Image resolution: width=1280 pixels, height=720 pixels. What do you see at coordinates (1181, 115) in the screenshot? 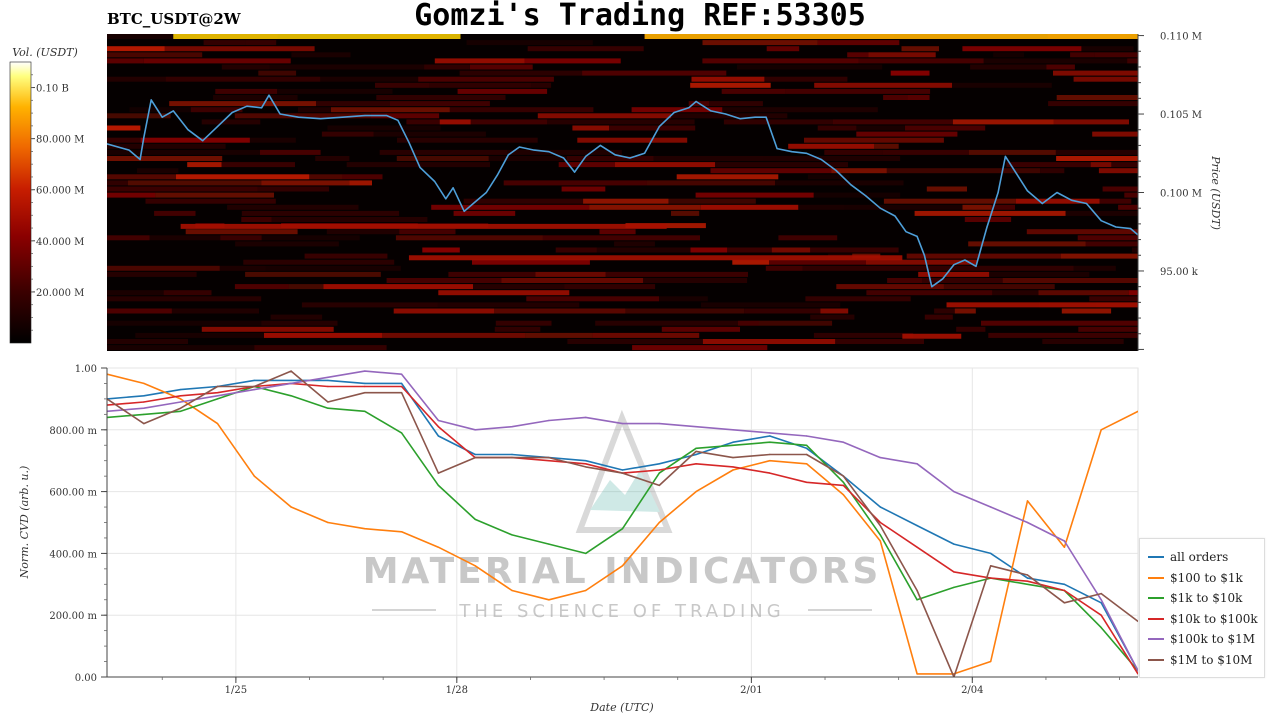
I see `price-tick-label: 0.105 M` at bounding box center [1181, 115].